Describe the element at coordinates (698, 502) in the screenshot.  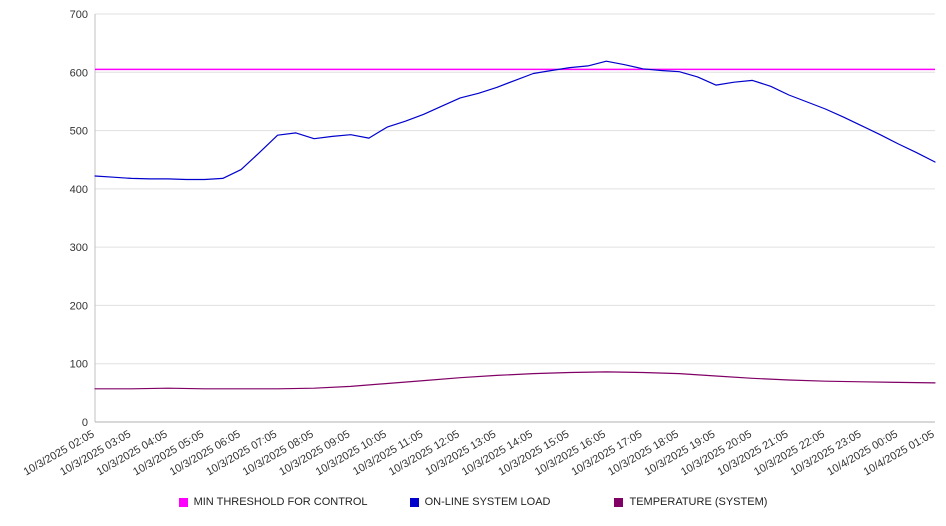
I see `legend-label-temperature: TEMPERATURE (SYSTEM)` at that location.